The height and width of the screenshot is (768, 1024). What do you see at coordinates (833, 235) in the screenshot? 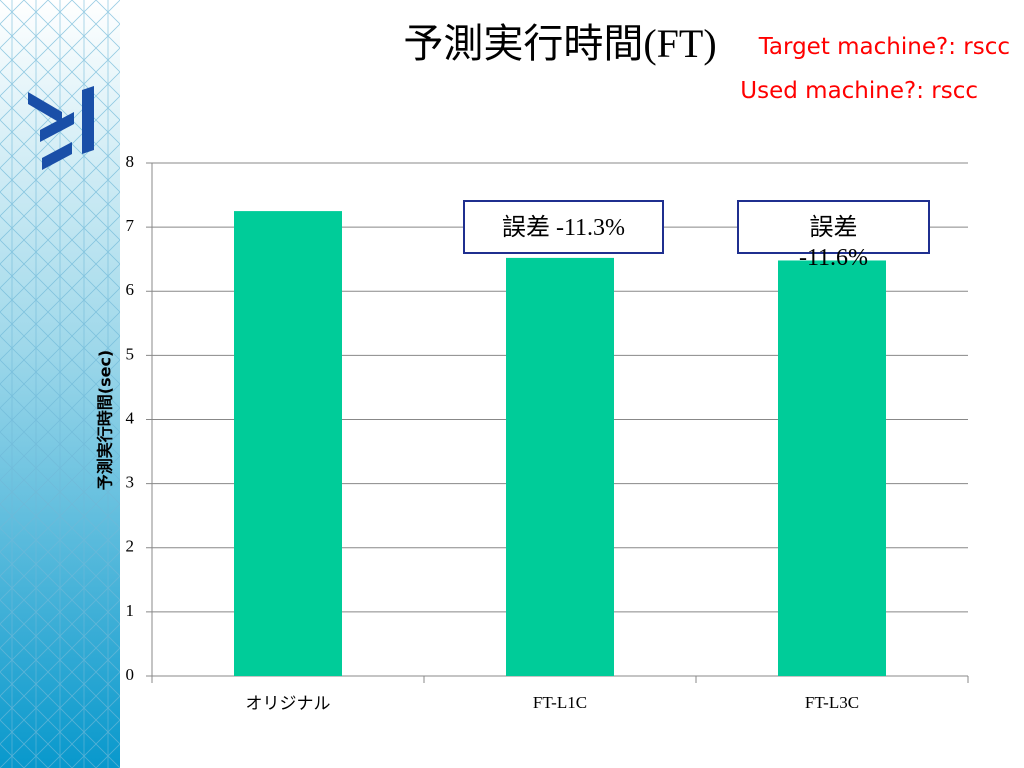
I see `callout: 誤差 -11.6%` at bounding box center [833, 235].